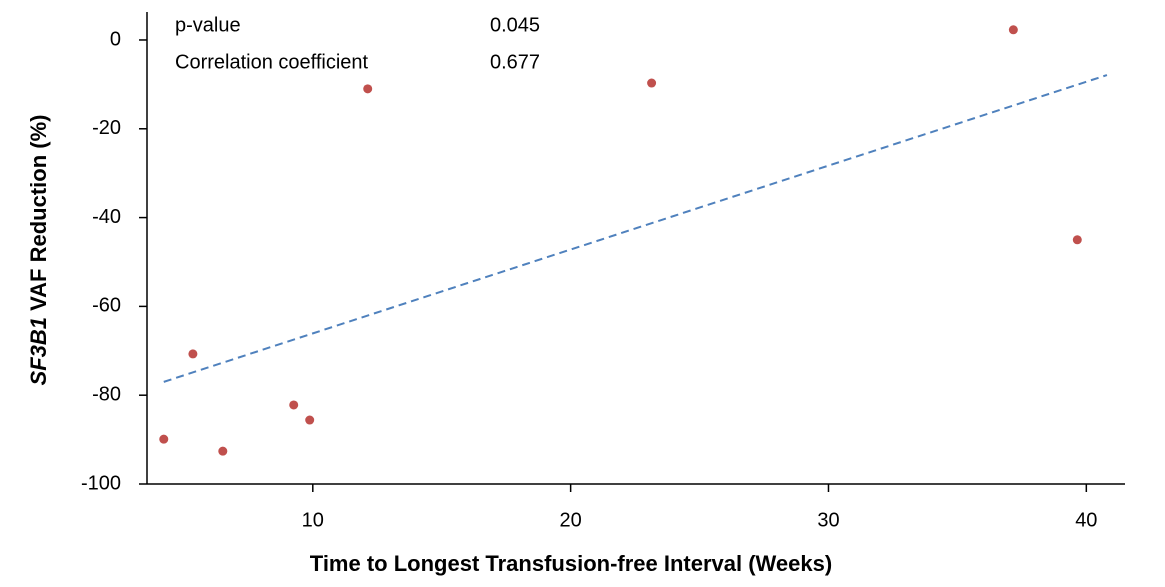 Image resolution: width=1165 pixels, height=587 pixels. I want to click on y-tick-label: -40, so click(106, 217).